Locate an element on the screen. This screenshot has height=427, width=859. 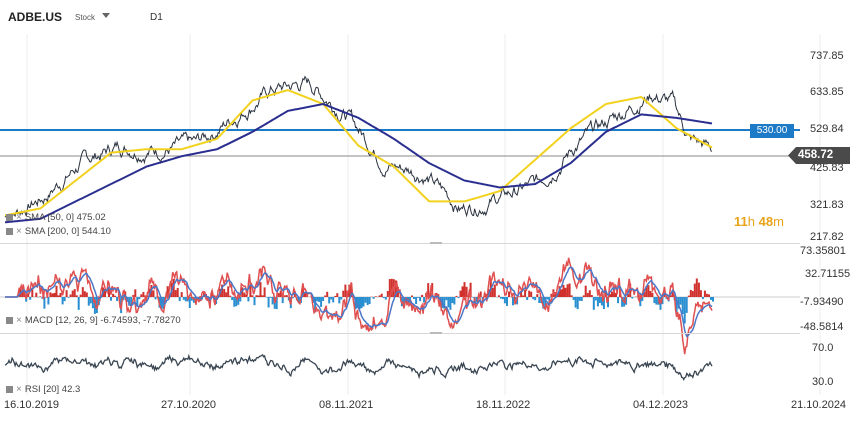
symbol-dropdown-icon is located at coordinates (106, 15).